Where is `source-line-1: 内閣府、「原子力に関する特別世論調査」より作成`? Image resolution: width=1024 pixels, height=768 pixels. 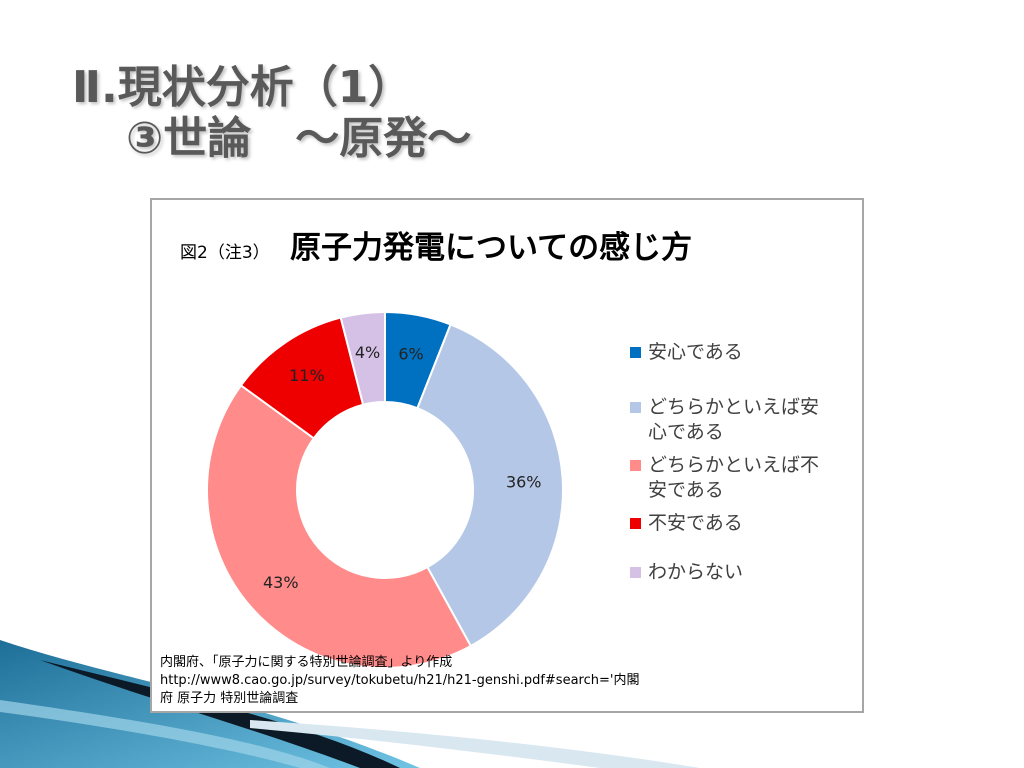 source-line-1: 内閣府、「原子力に関する特別世論調査」より作成 is located at coordinates (306, 662).